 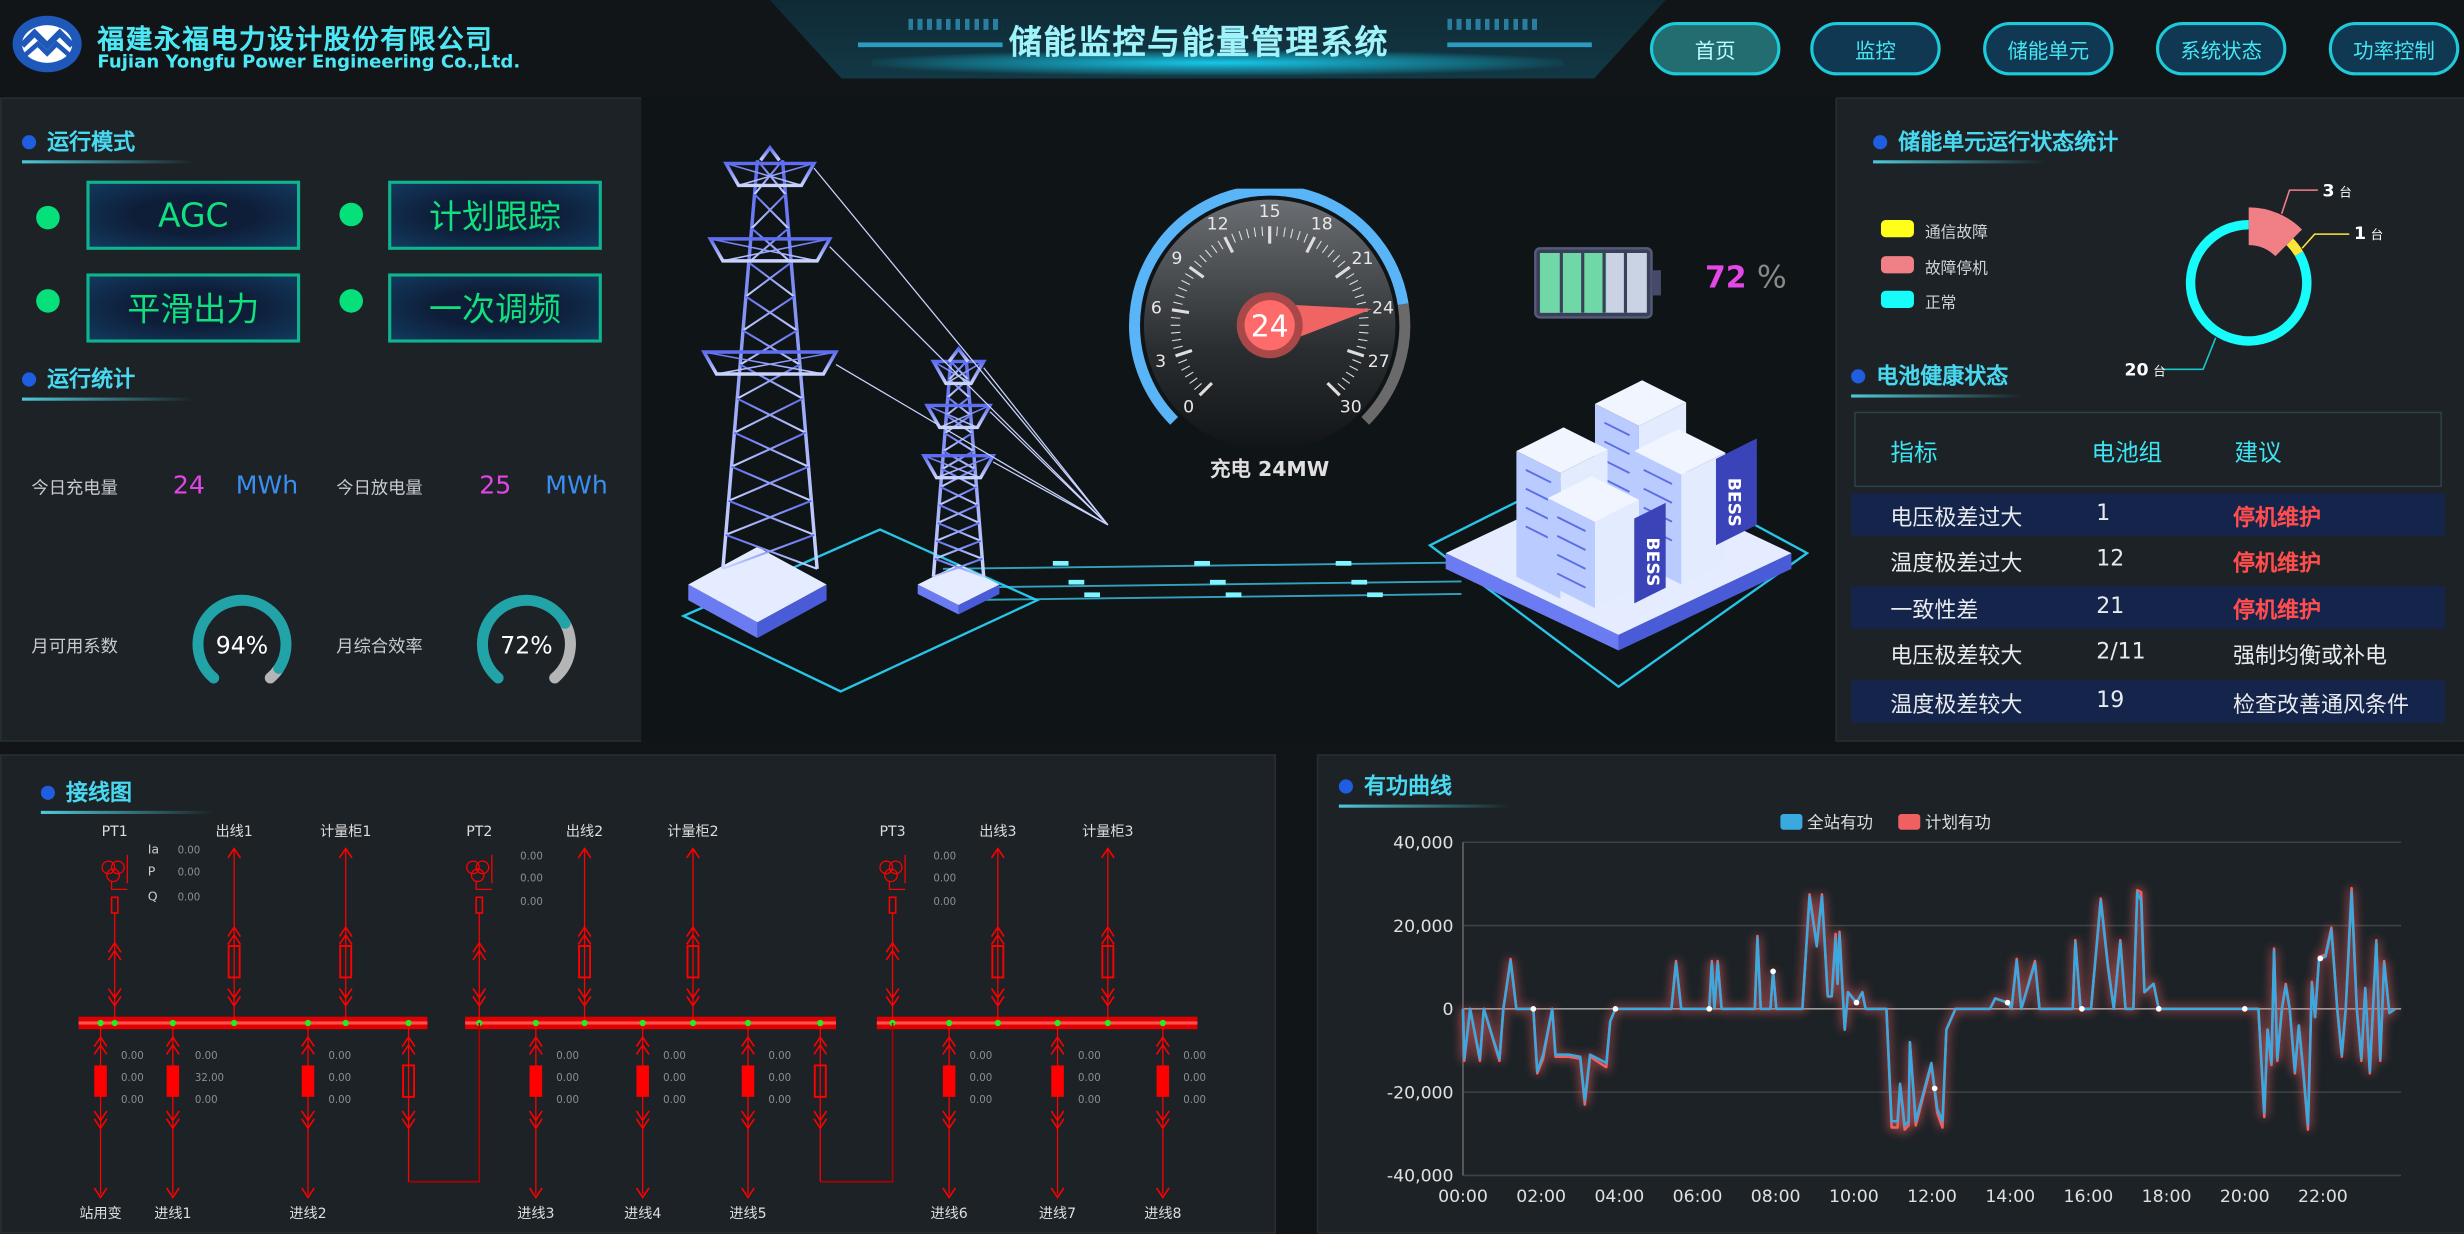 I want to click on circuit-breaker, so click(x=346, y=962).